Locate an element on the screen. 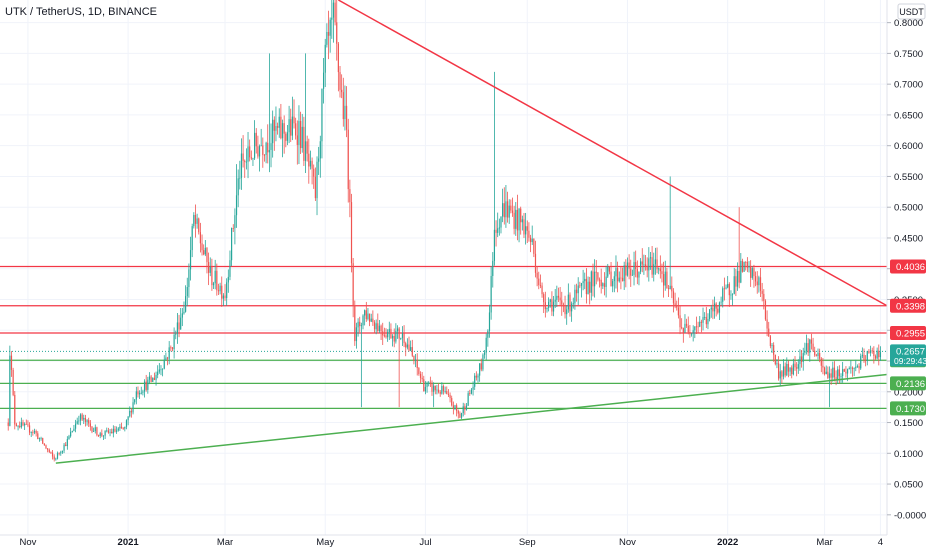  current-price-label: 0.2657 is located at coordinates (910, 351).